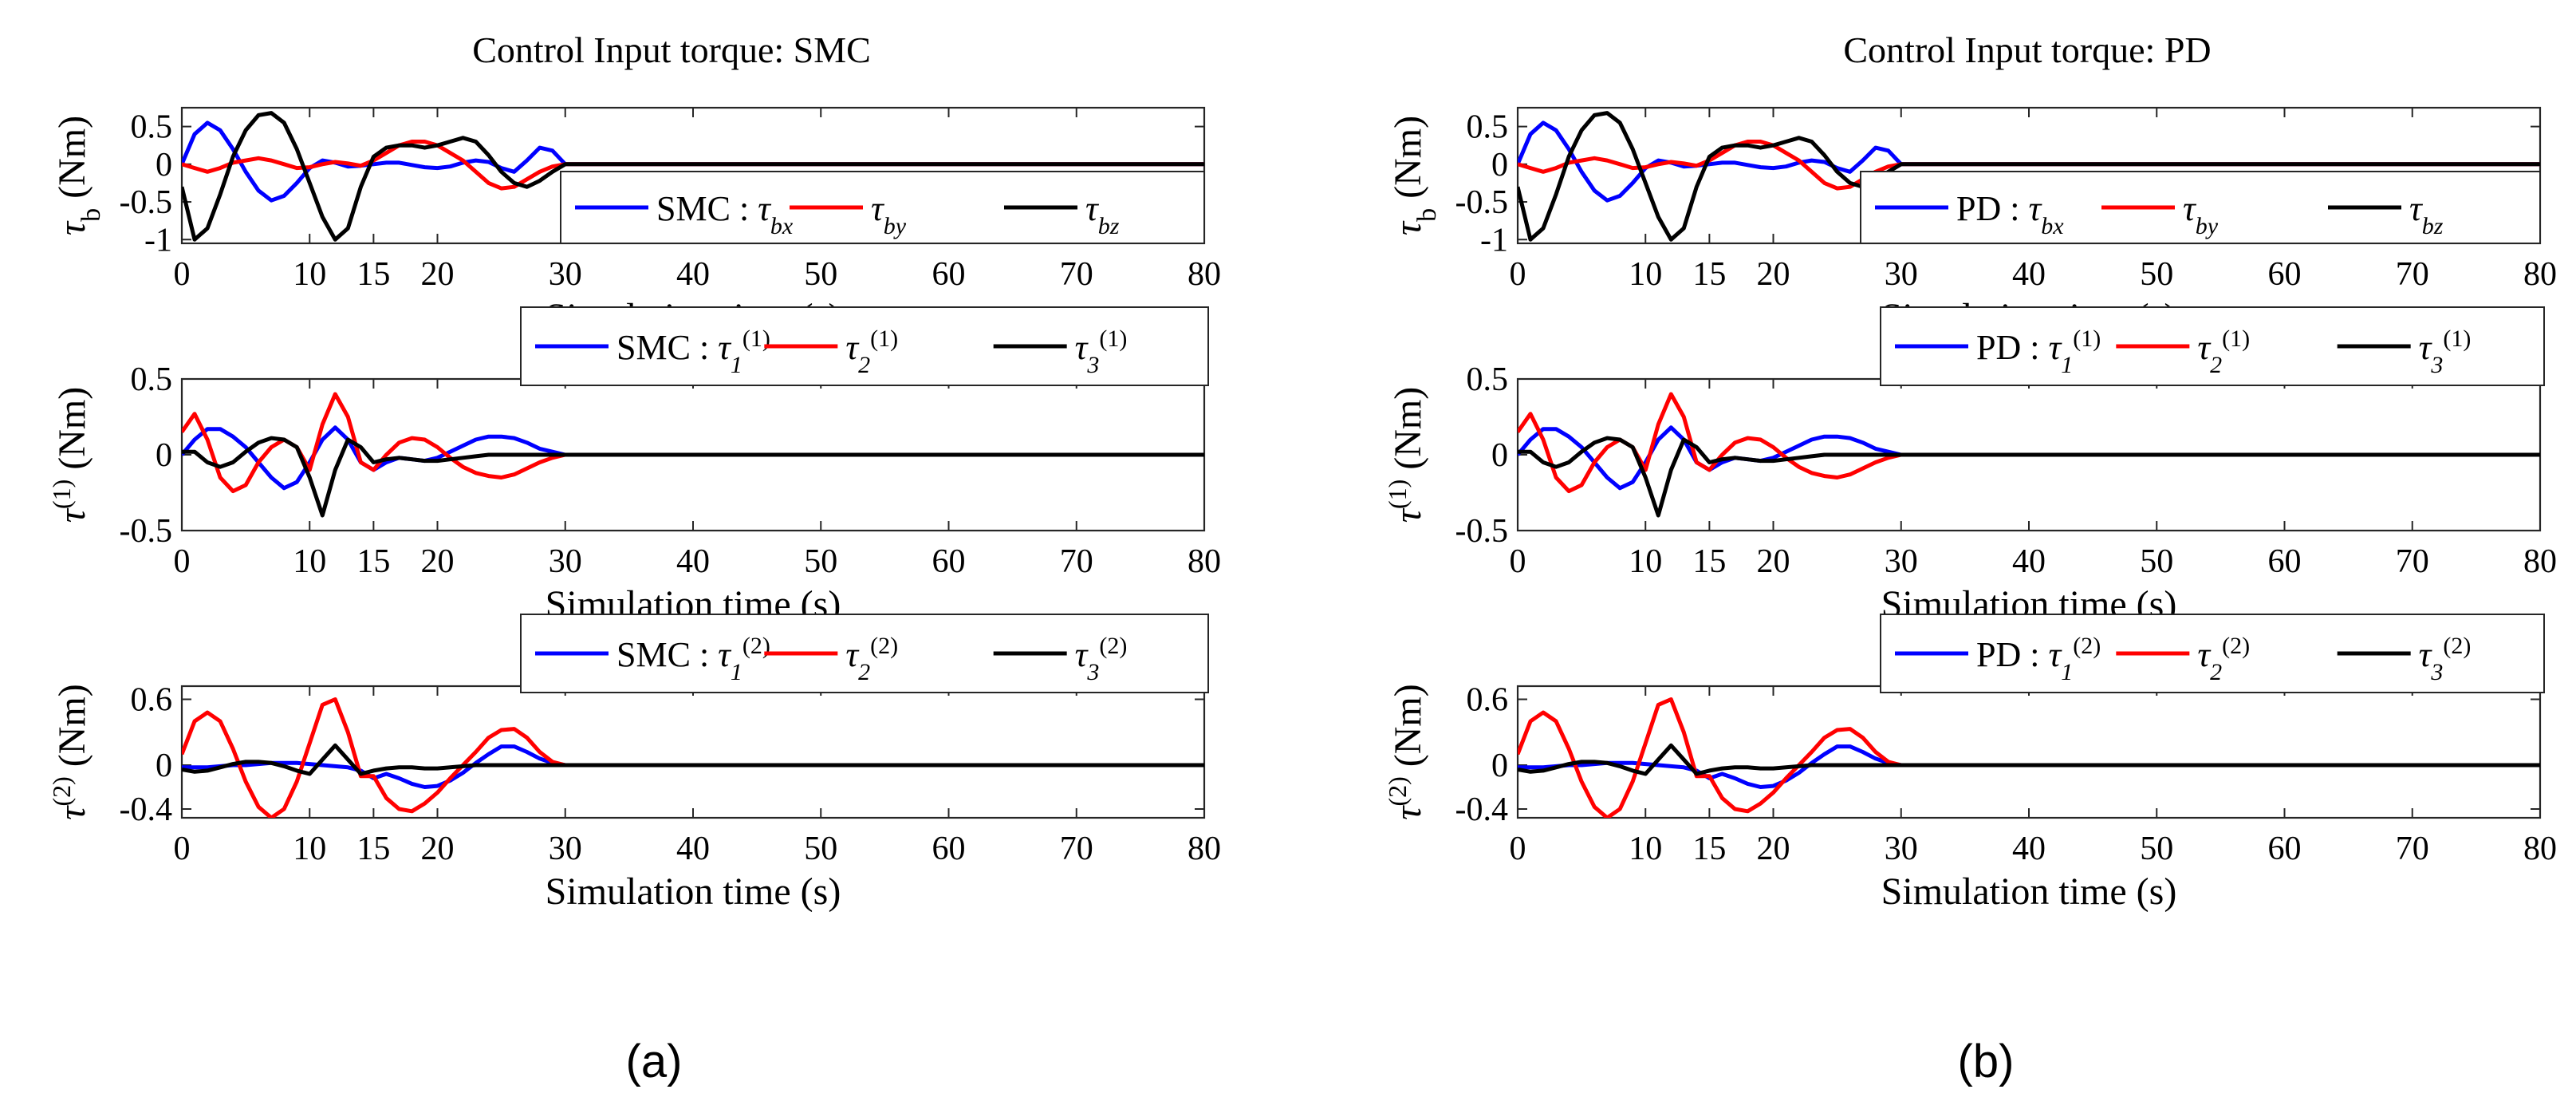  What do you see at coordinates (1101, 352) in the screenshot?
I see `chart-a-2-legend-entry: τ3(1)` at bounding box center [1101, 352].